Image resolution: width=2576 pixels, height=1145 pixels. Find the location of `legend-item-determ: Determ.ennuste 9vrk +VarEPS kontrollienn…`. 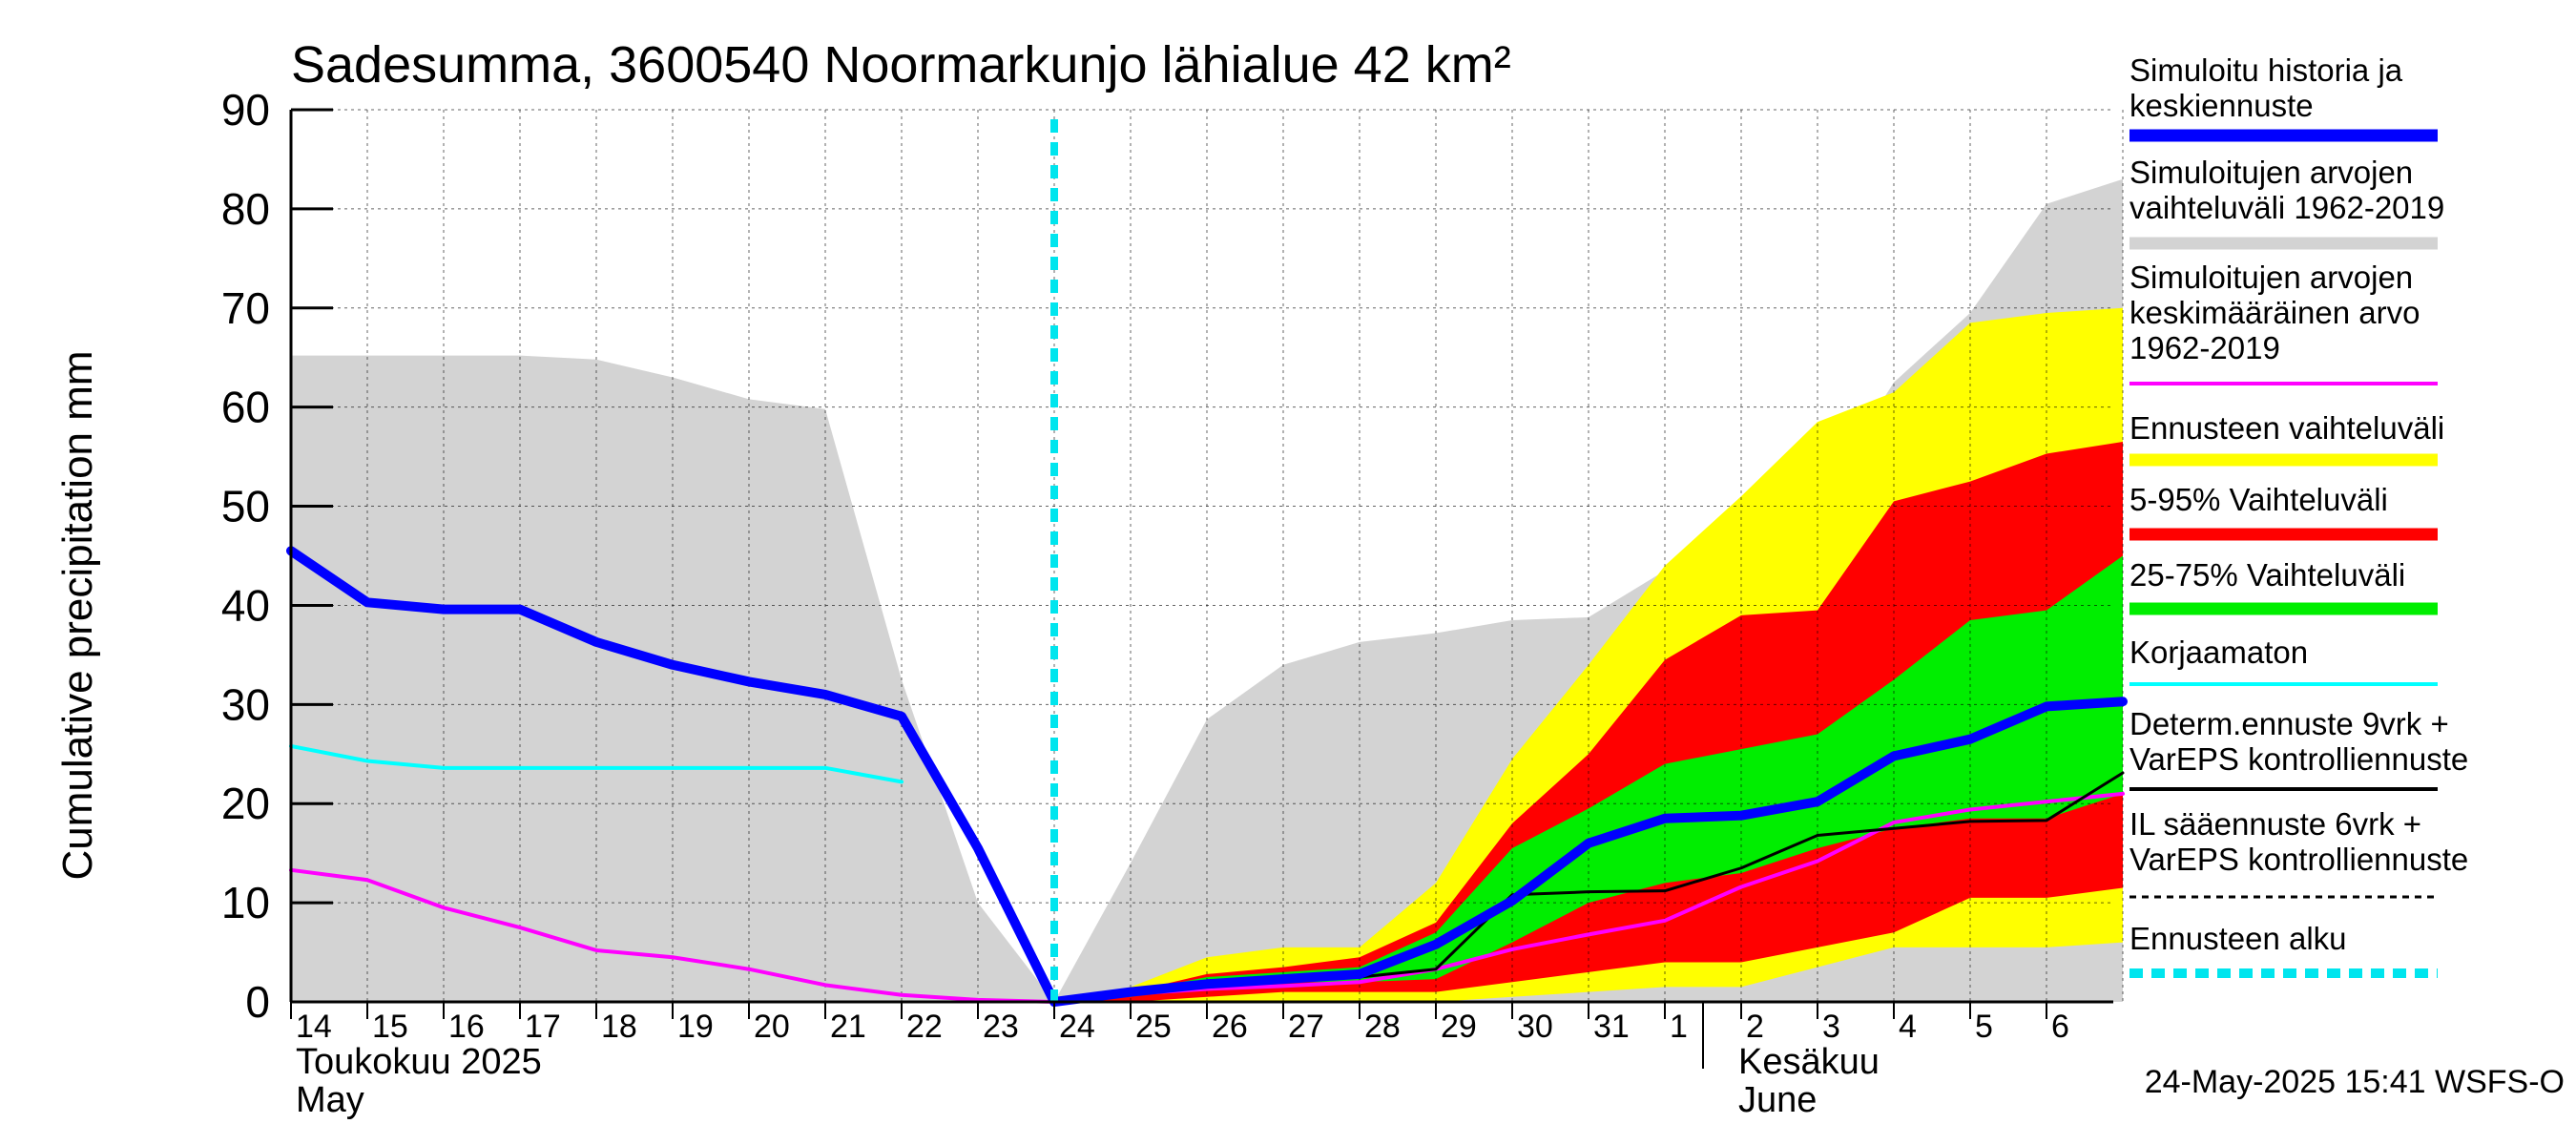

legend-item-determ: Determ.ennuste 9vrk +VarEPS kontrollienn… is located at coordinates (2298, 748).